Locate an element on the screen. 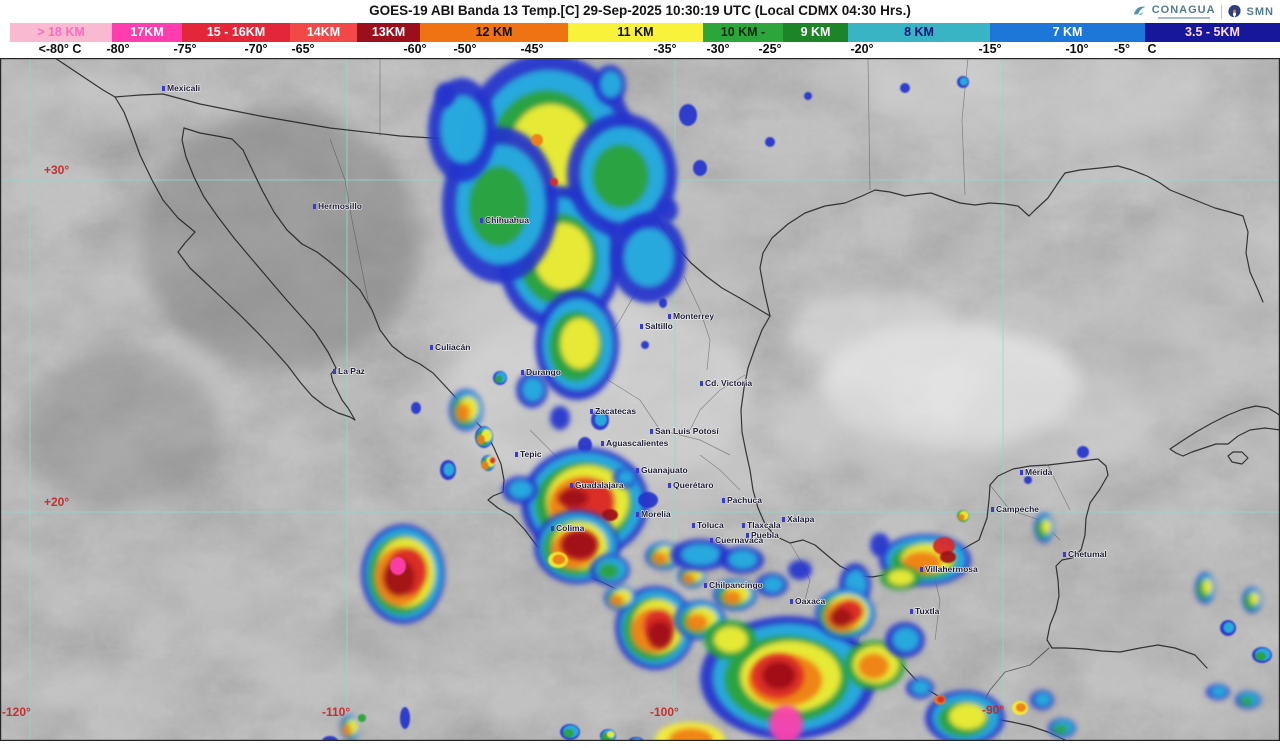  city-name: La Paz is located at coordinates (351, 371).